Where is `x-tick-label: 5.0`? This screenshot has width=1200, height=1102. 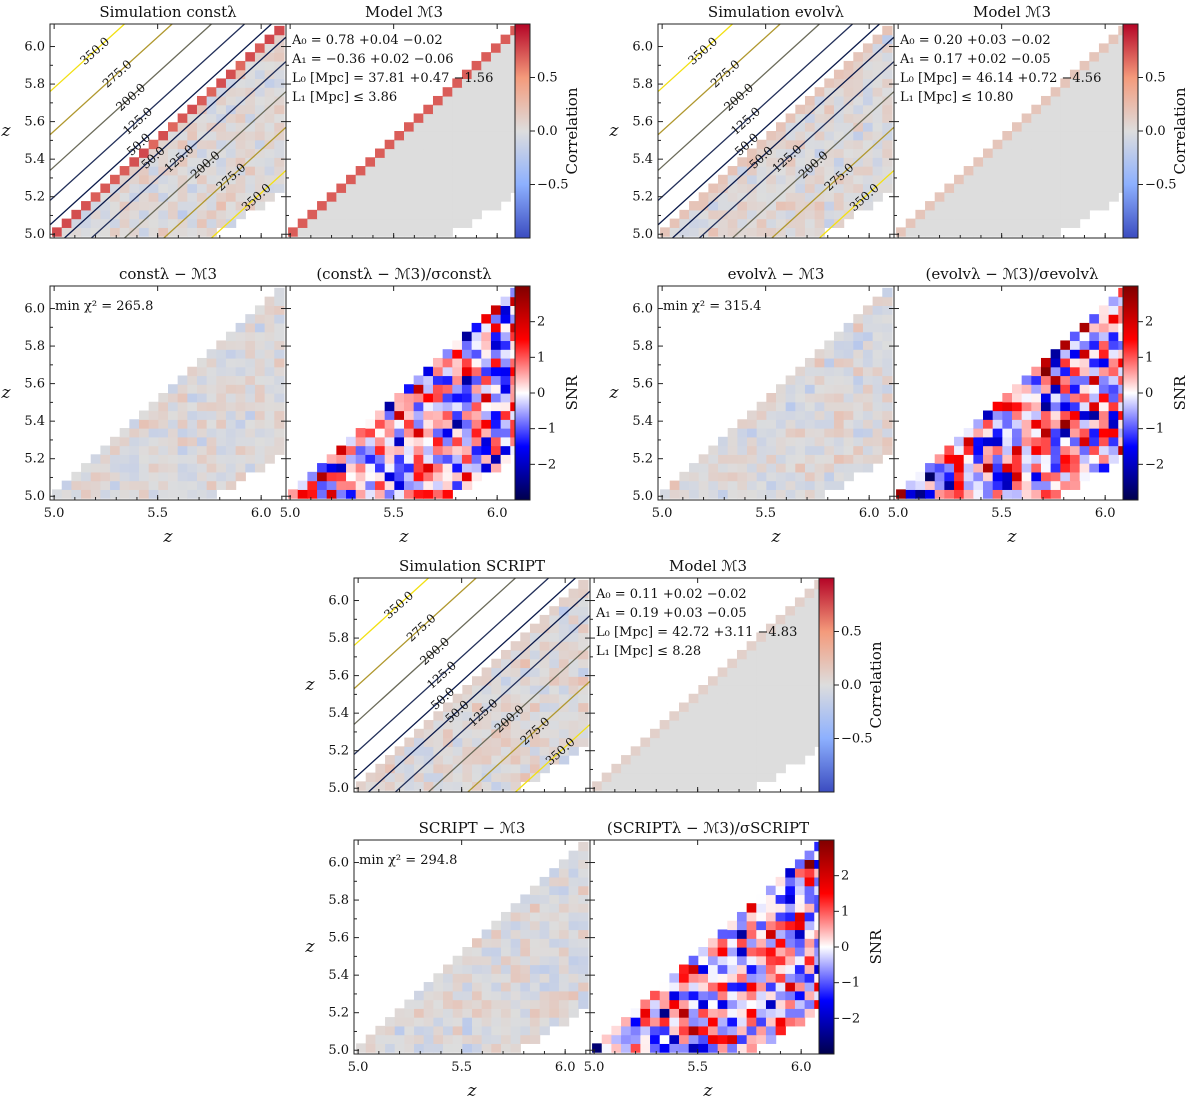 x-tick-label: 5.0 is located at coordinates (358, 1067).